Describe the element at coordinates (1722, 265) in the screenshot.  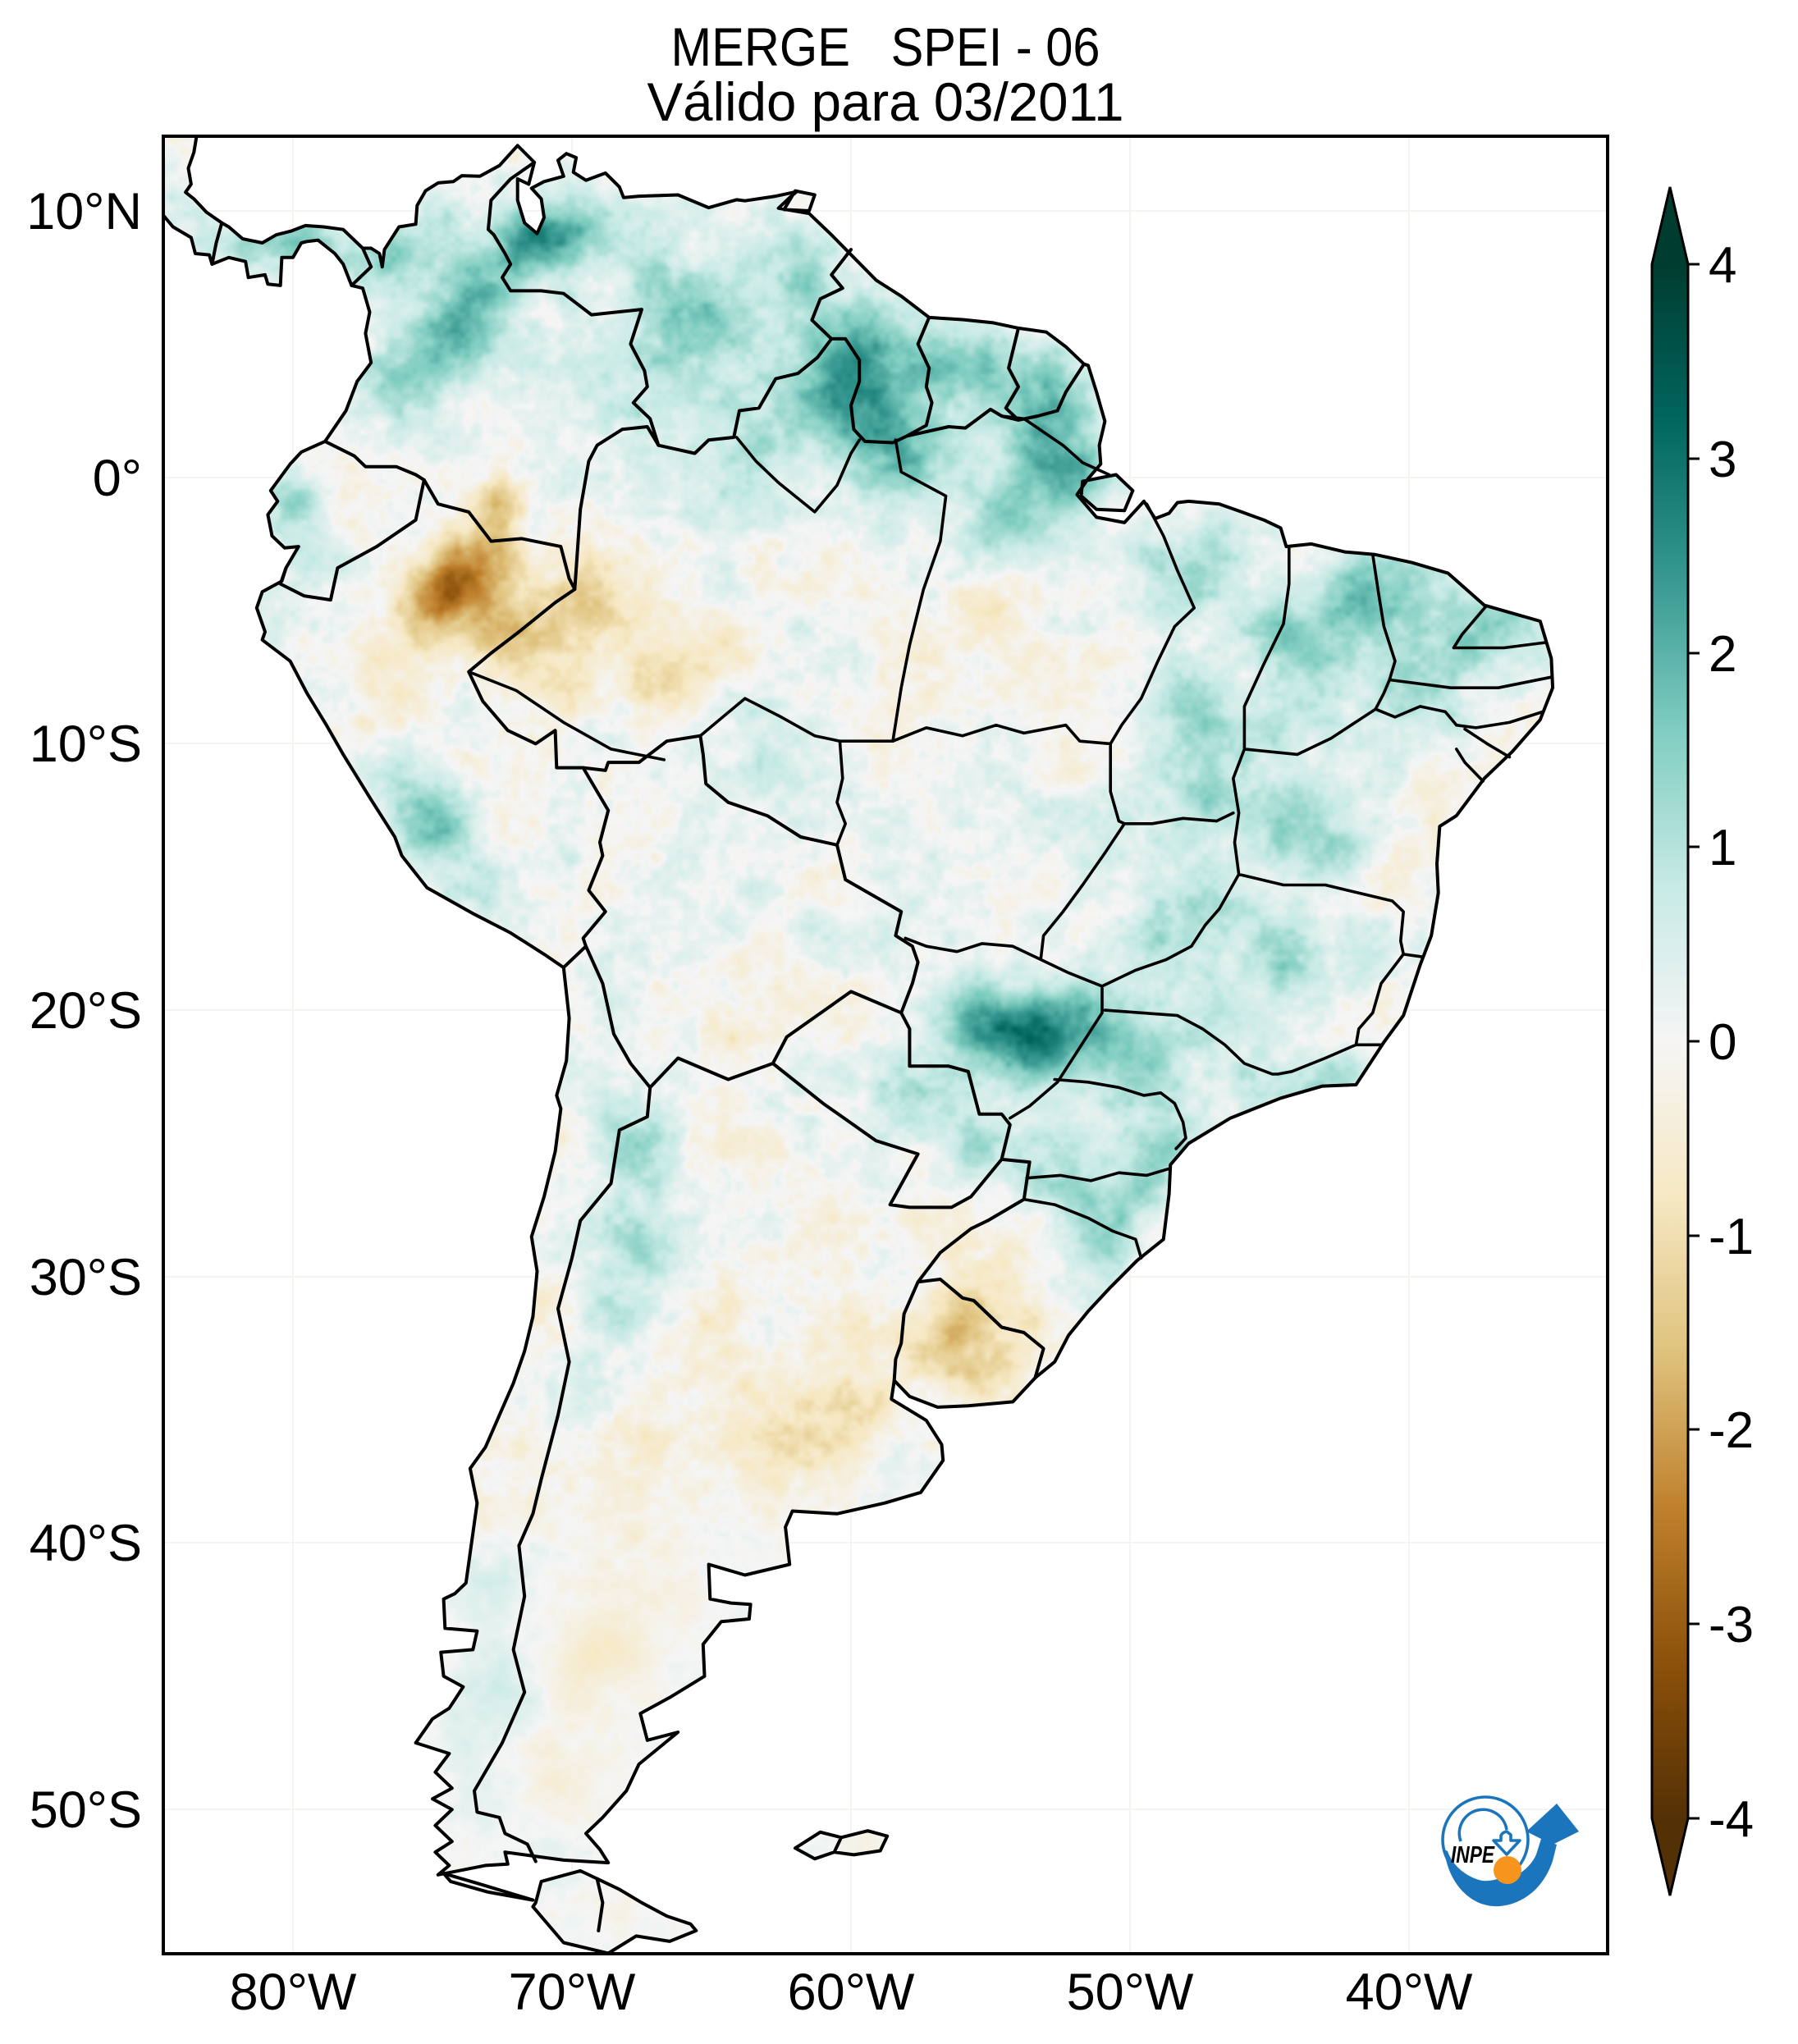
I see `svg-text: 4` at that location.